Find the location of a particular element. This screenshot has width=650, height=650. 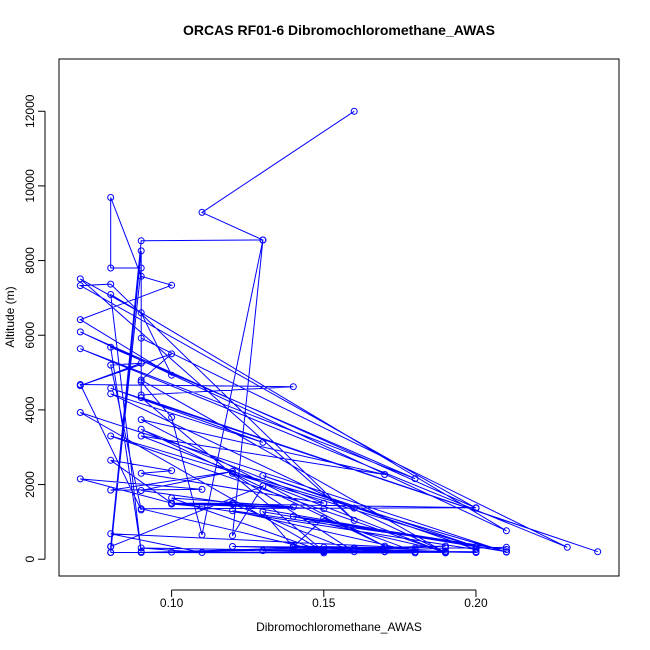

x-tick-label: 0.20 is located at coordinates (476, 603).